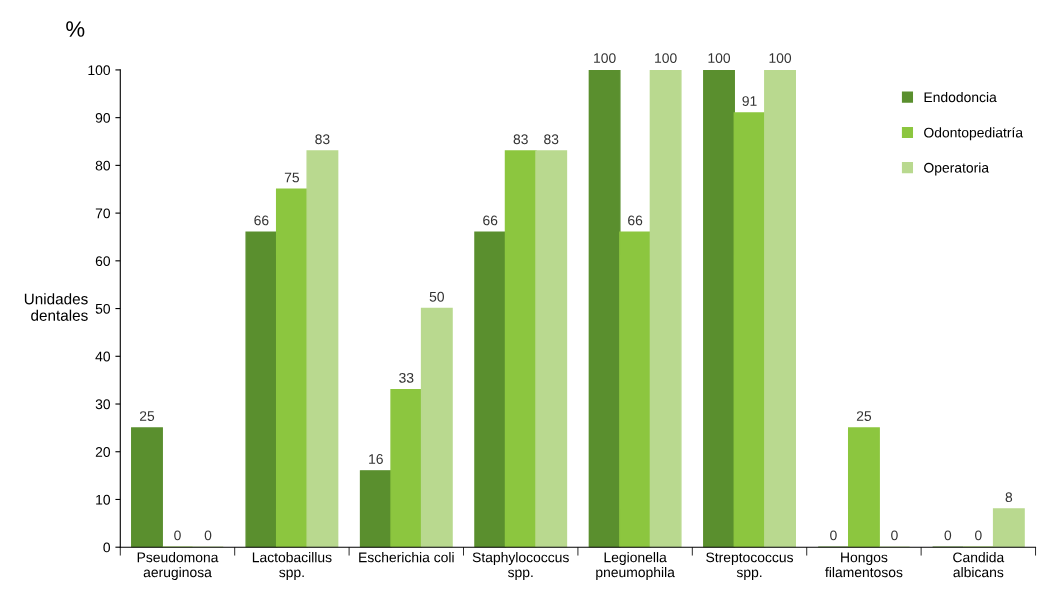 The height and width of the screenshot is (608, 1046). What do you see at coordinates (864, 565) in the screenshot?
I see `x-tick-label: Hongos filamentosos` at bounding box center [864, 565].